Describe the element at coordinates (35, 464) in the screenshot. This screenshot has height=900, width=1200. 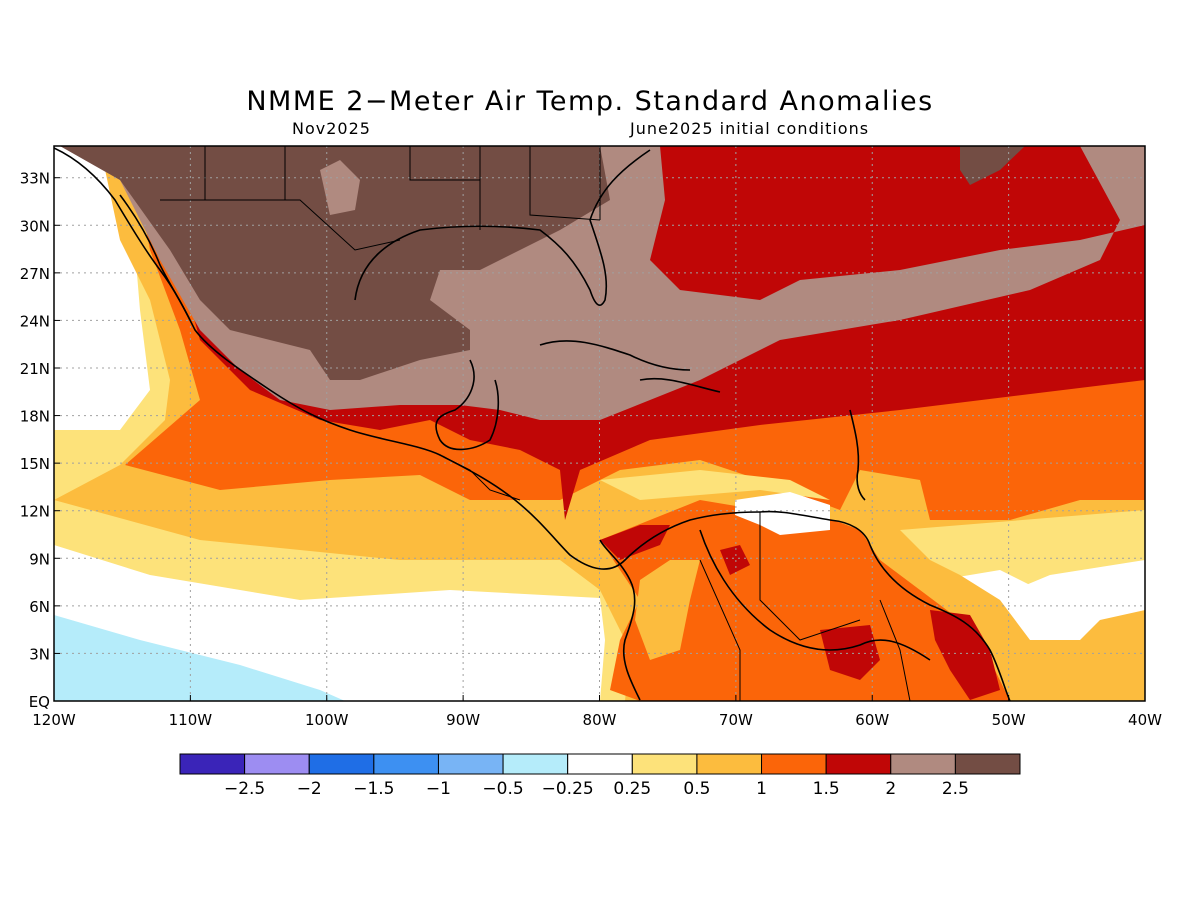
I see `lat-tick-label: 15N` at that location.